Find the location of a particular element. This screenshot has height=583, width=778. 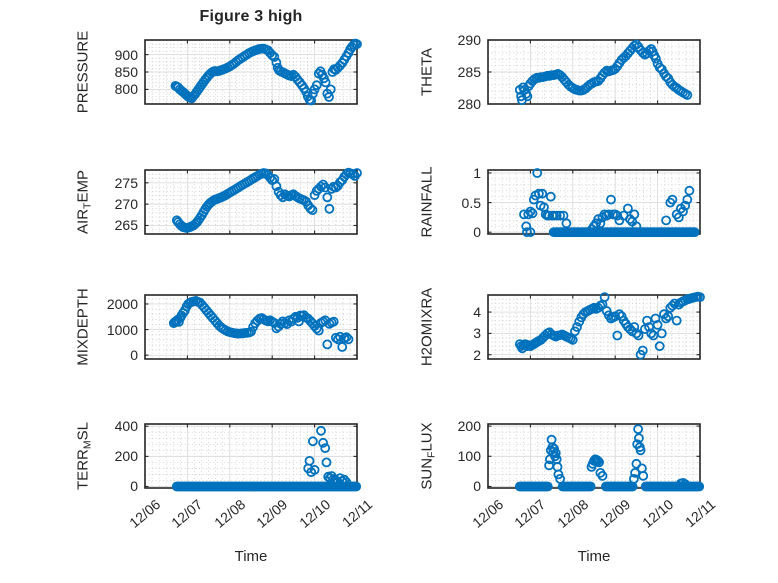

ylabel-text: H2OMIXRA is located at coordinates (427, 327).